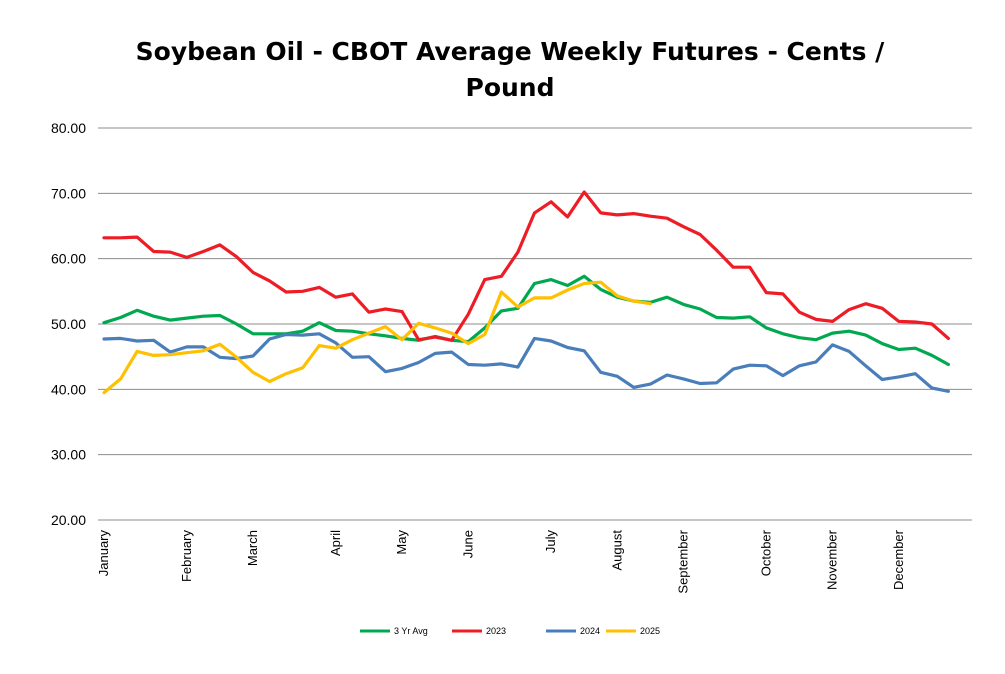  I want to click on y-tick-label: 20.00, so click(68, 520).